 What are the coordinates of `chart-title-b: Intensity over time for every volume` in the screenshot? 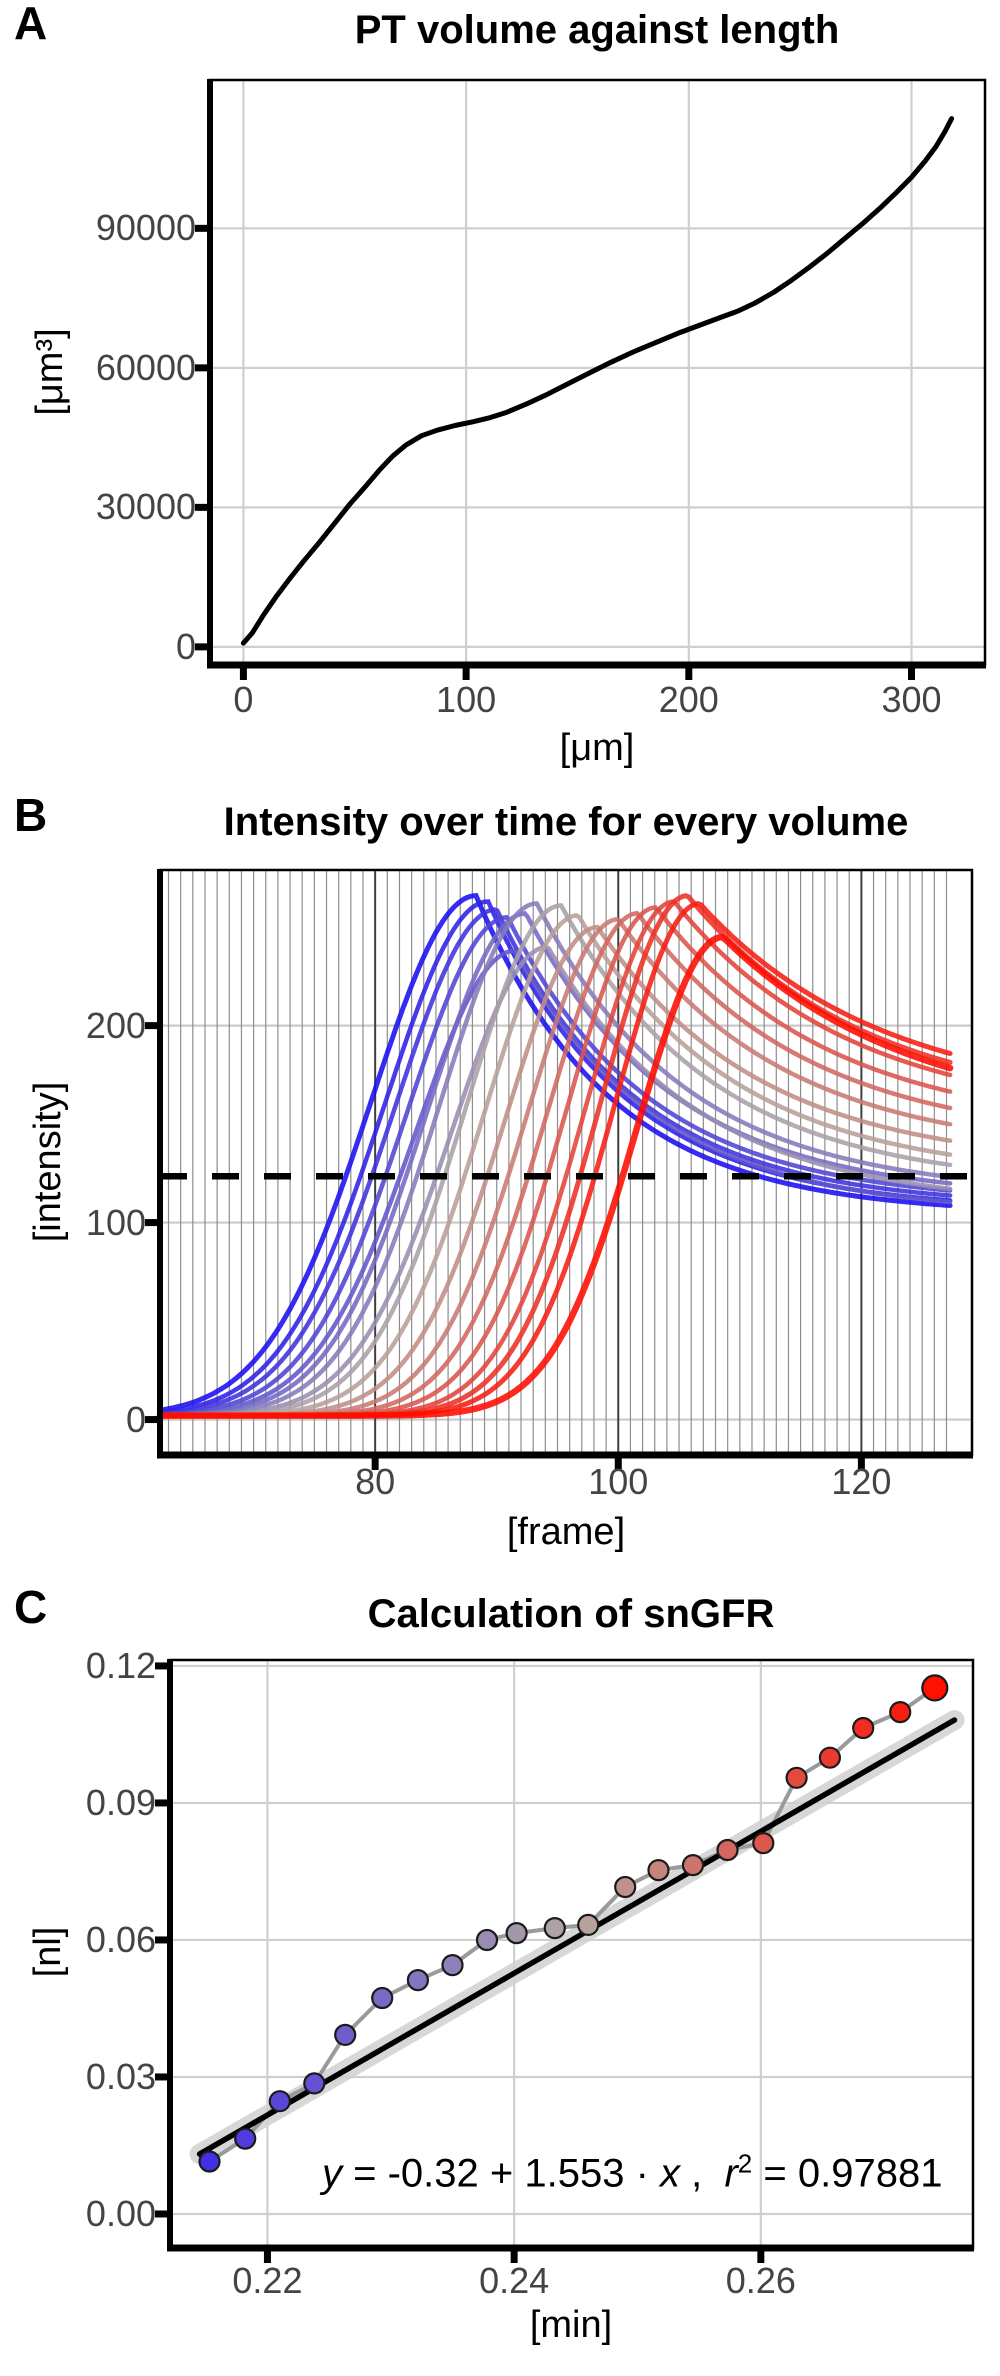 It's located at (566, 822).